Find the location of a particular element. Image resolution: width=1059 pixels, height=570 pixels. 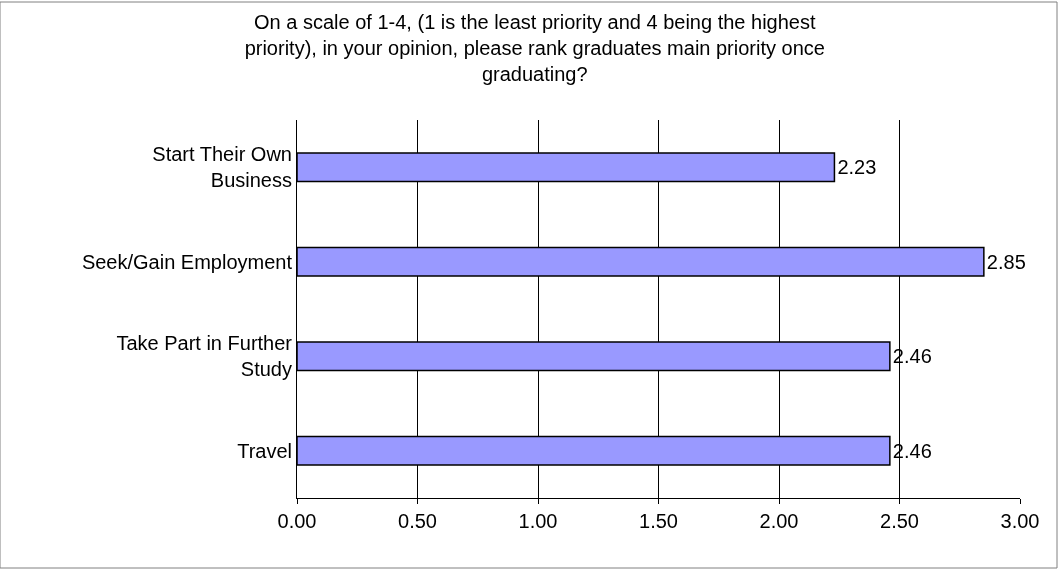

y-tick-label: Seek/Gain Employment is located at coordinates (187, 261).